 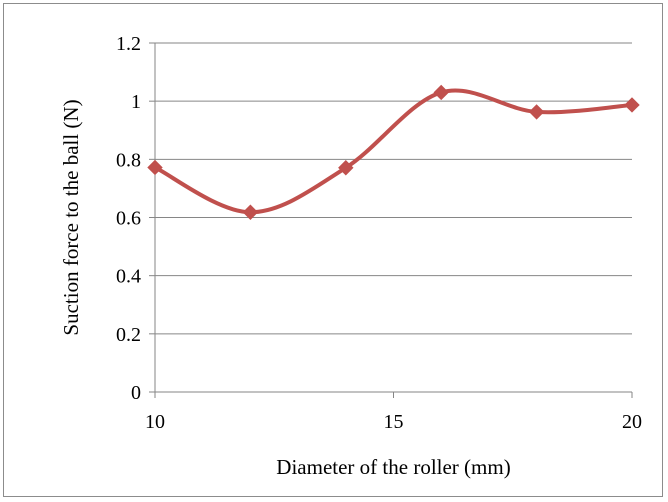 I want to click on y-tick-label: 1, so click(x=136, y=102).